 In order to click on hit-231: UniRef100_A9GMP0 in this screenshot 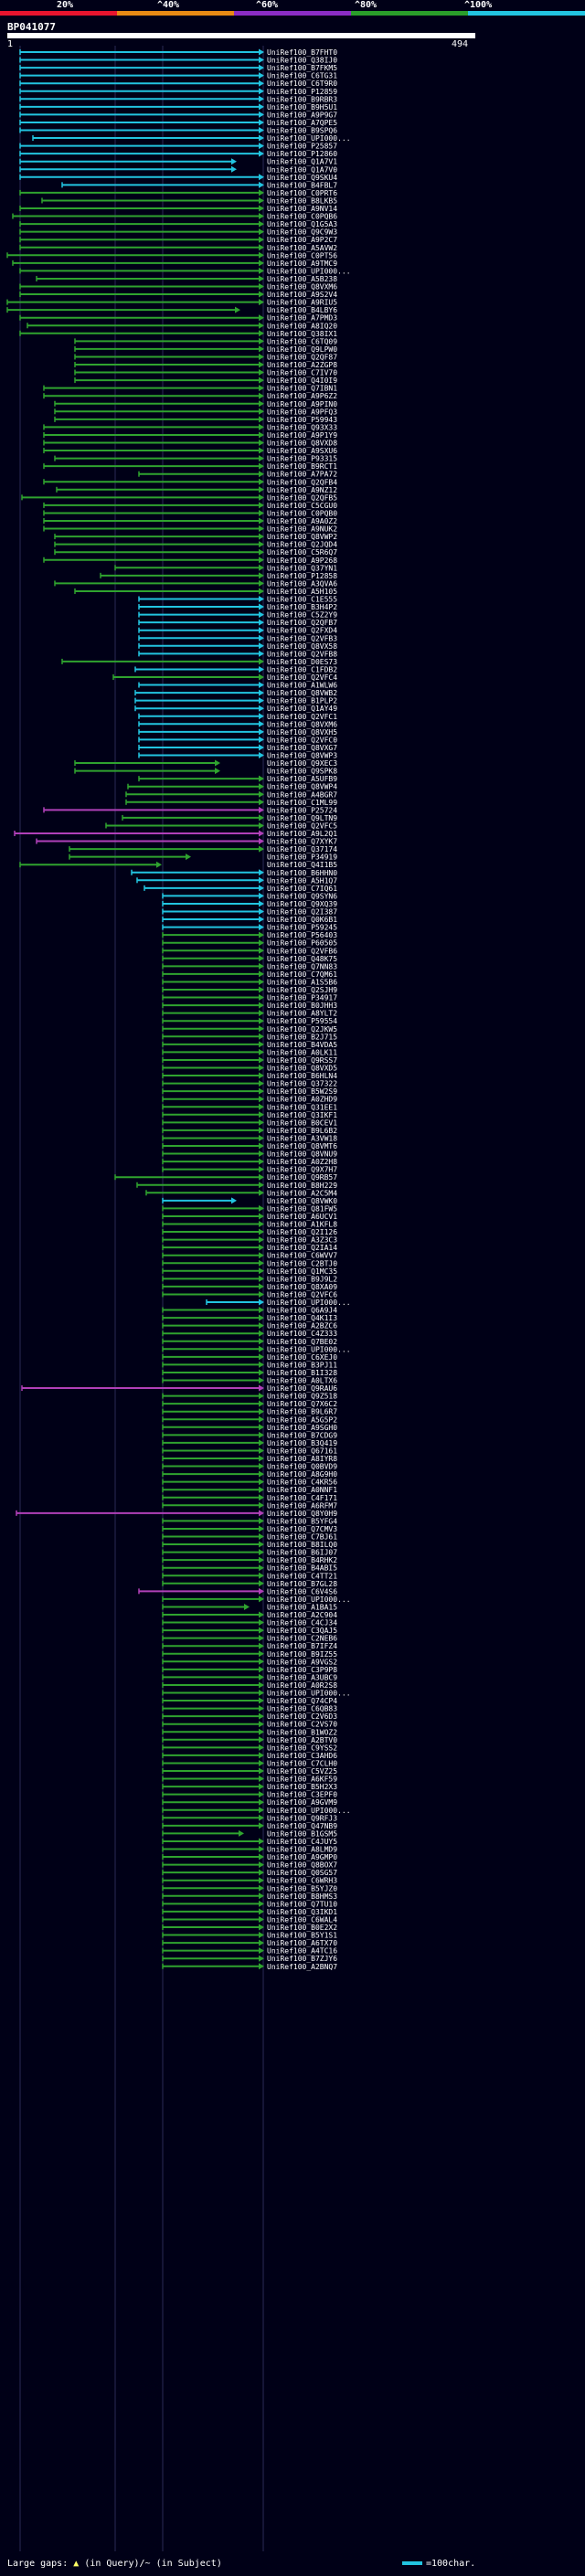, I will do `click(250, 1857)`.